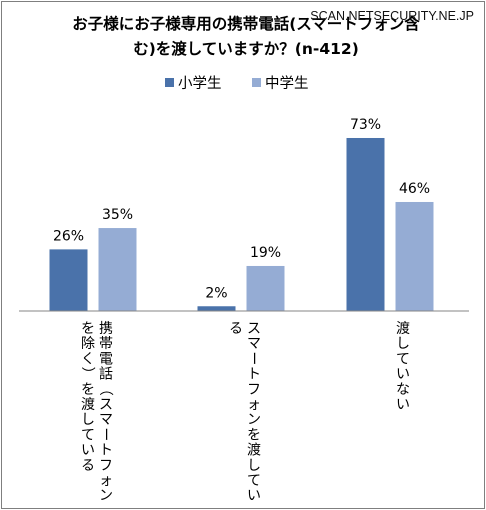 The width and height of the screenshot is (486, 510). Describe the element at coordinates (200, 83) in the screenshot. I see `legend-label-series-0: 小学生` at that location.